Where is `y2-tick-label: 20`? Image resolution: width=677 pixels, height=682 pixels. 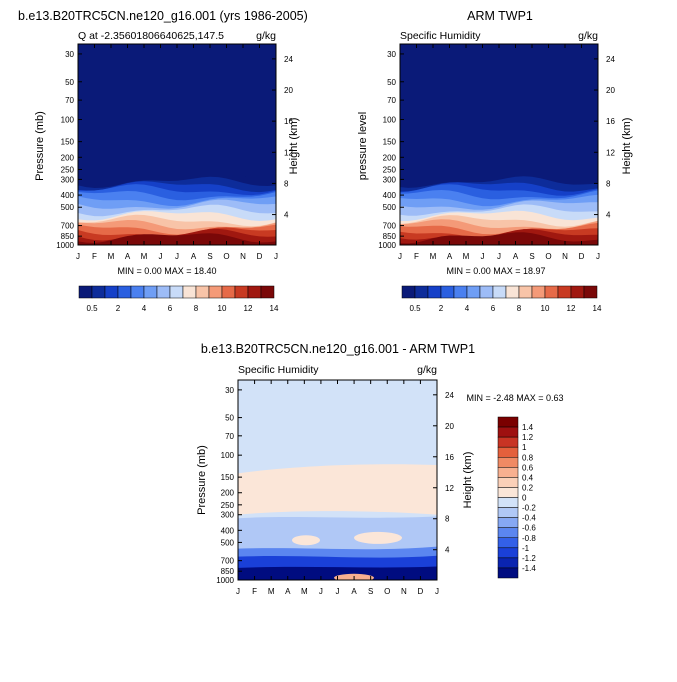
y2-tick-label: 20 is located at coordinates (610, 90).